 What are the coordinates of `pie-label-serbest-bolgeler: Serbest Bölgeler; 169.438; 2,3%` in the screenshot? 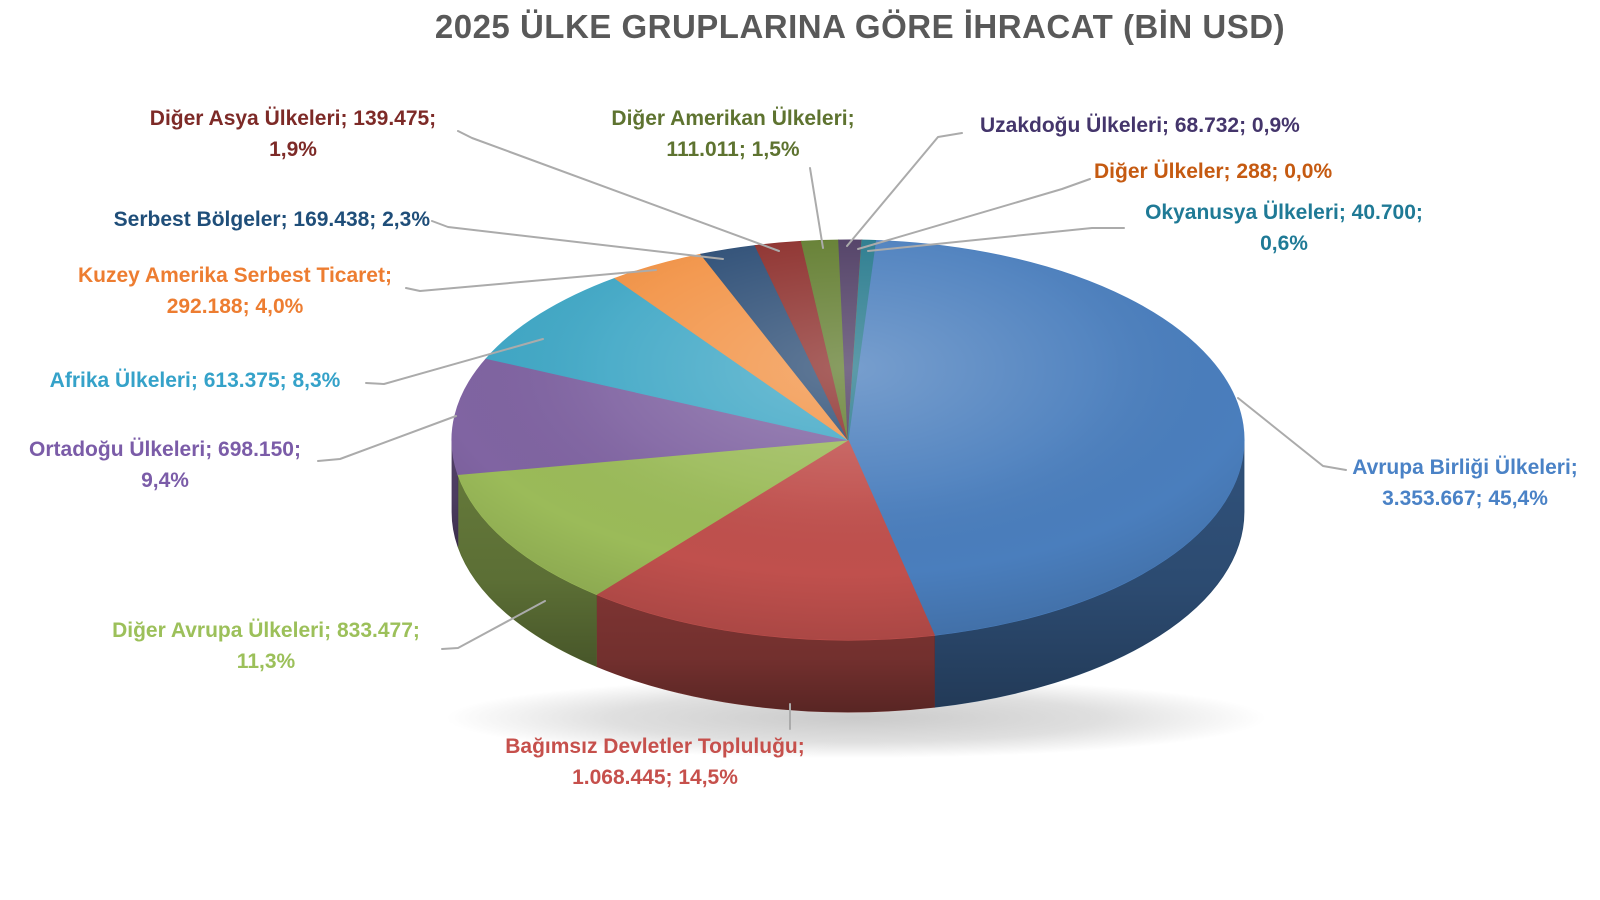 It's located at (244, 219).